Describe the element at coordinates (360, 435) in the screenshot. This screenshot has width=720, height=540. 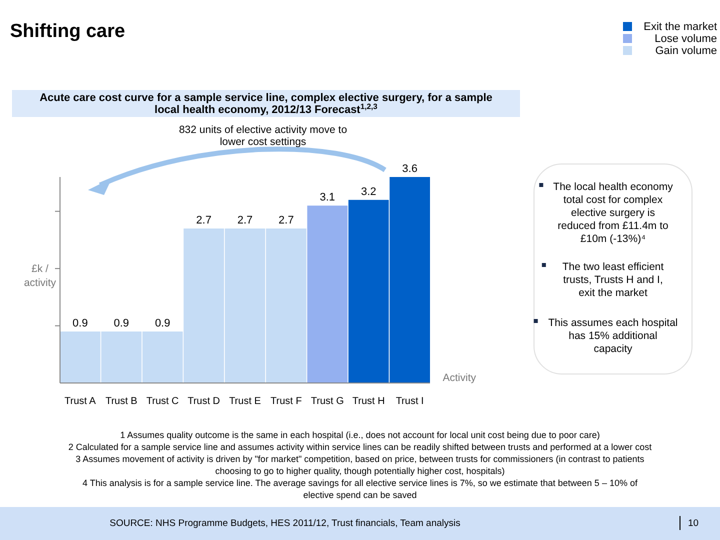
I see `text: 1 Assumes quality outcome is the same in each hospital (i.e., does not account for local unit cost being due to poor care)` at that location.